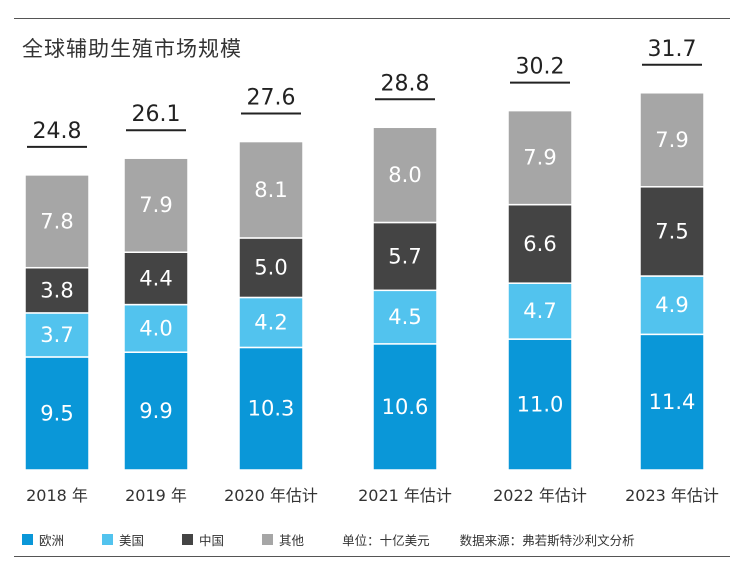 This screenshot has height=567, width=744. Describe the element at coordinates (212, 540) in the screenshot. I see `legend-label-china: 中国` at that location.